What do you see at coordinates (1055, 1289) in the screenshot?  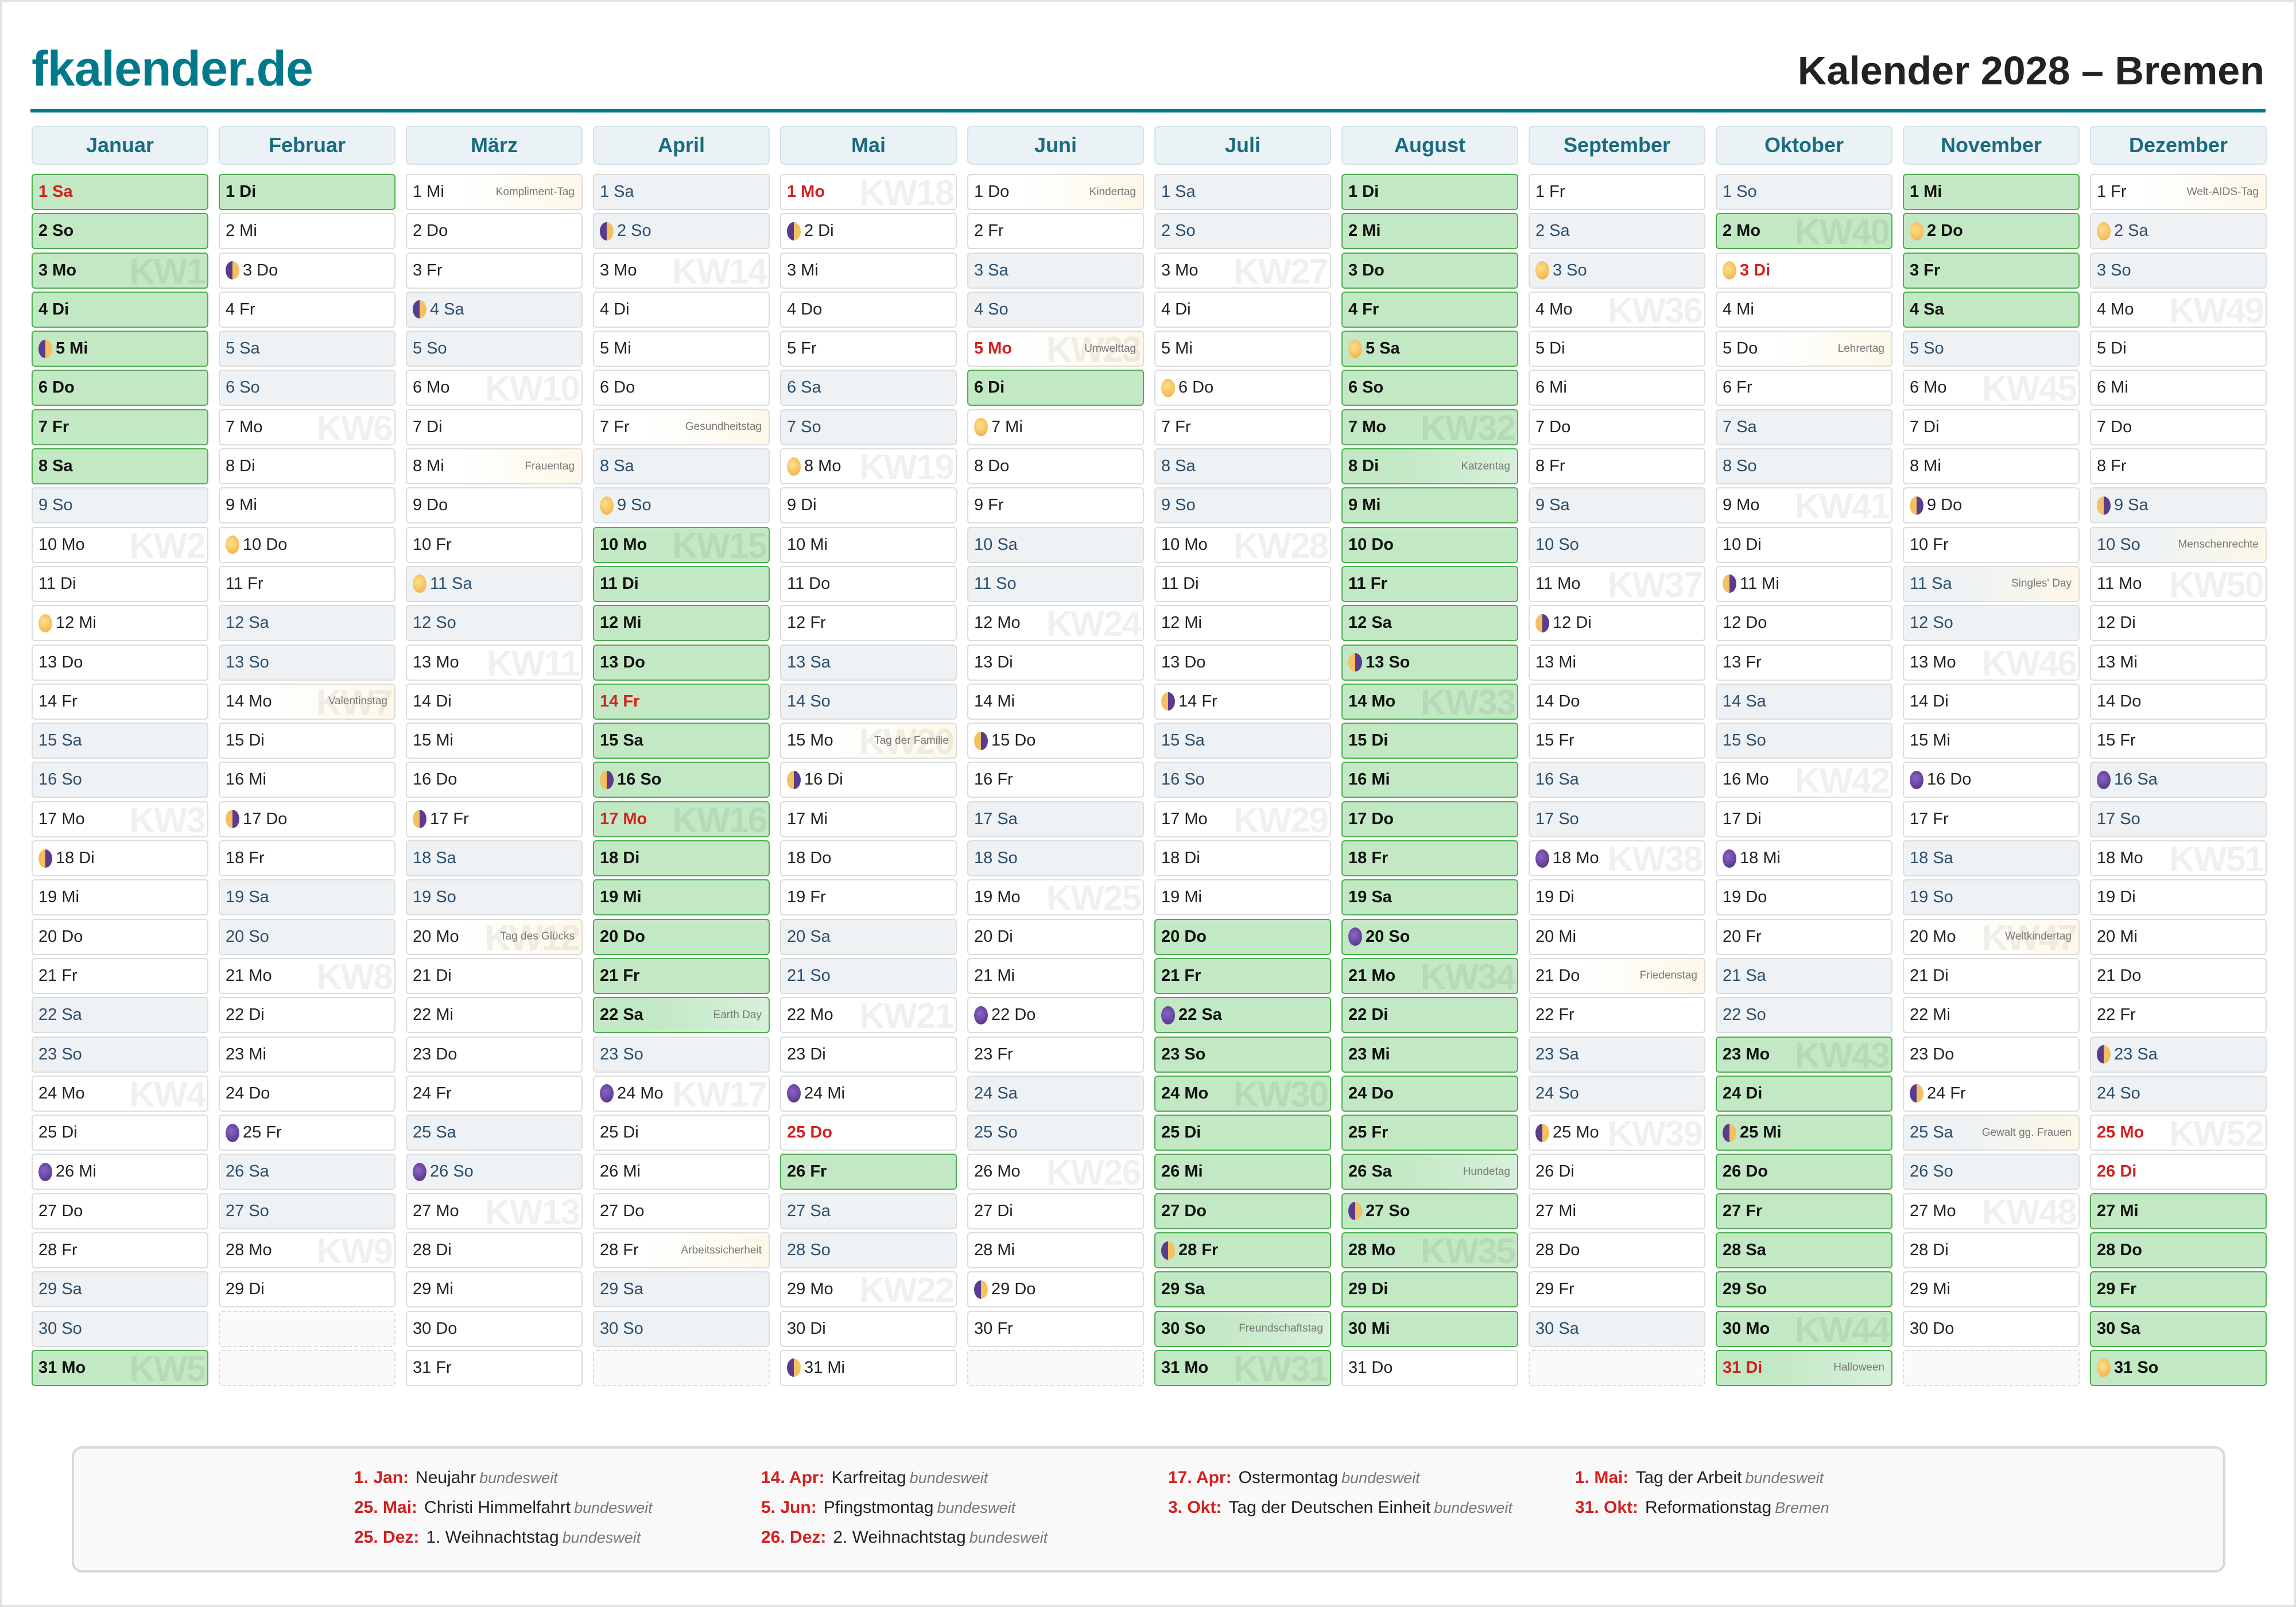 I see `day-cell: 29 Do` at bounding box center [1055, 1289].